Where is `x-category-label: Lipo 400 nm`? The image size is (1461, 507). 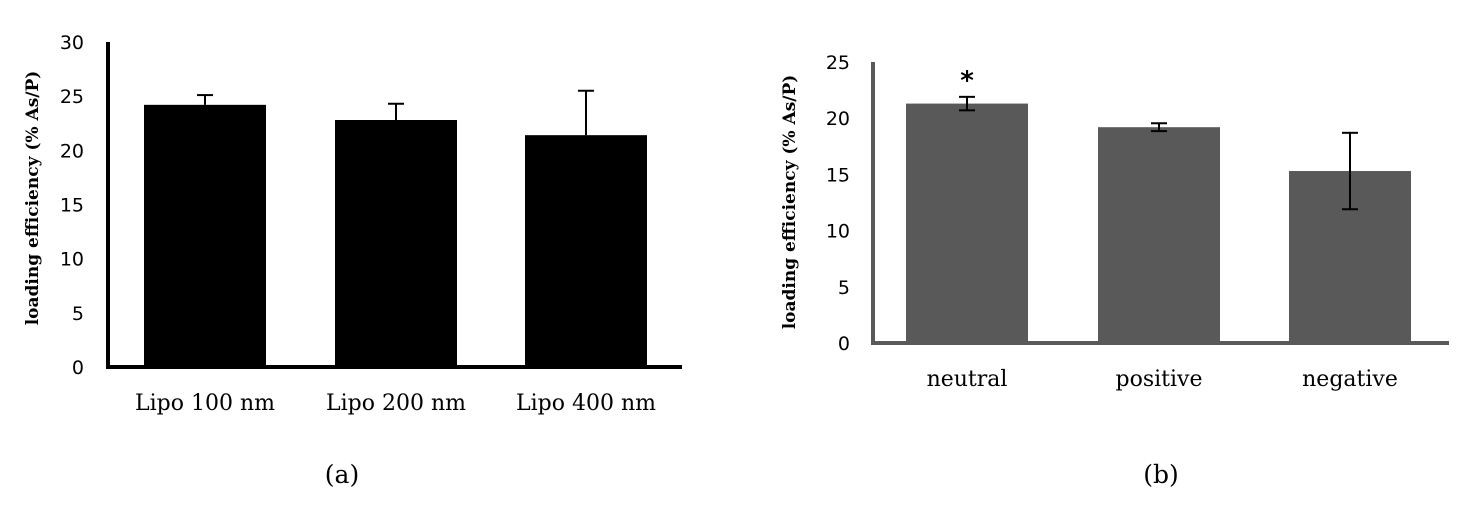 x-category-label: Lipo 400 nm is located at coordinates (586, 403).